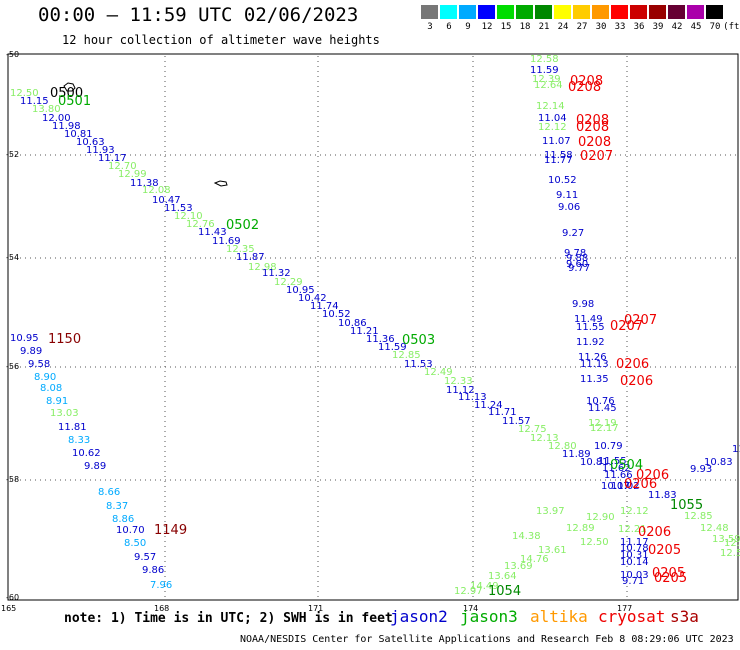 This screenshot has width=740, height=650. What do you see at coordinates (590, 342) in the screenshot?
I see `wave-height-value: 11.92` at bounding box center [590, 342].